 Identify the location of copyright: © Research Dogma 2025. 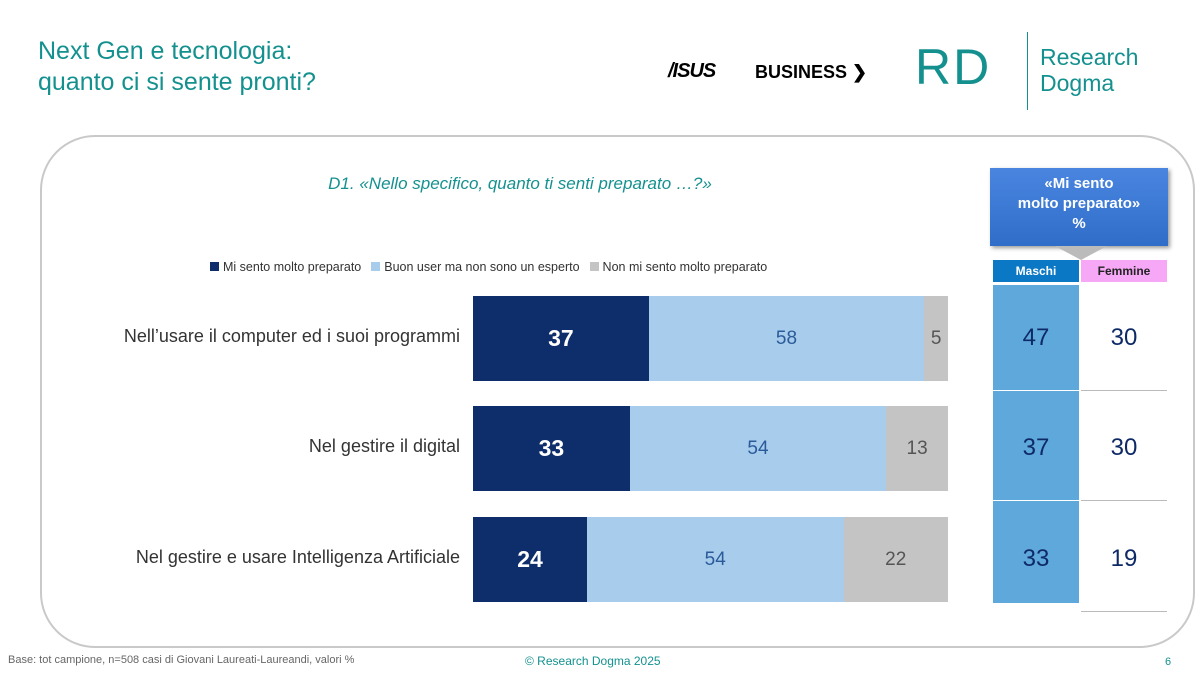
(593, 661).